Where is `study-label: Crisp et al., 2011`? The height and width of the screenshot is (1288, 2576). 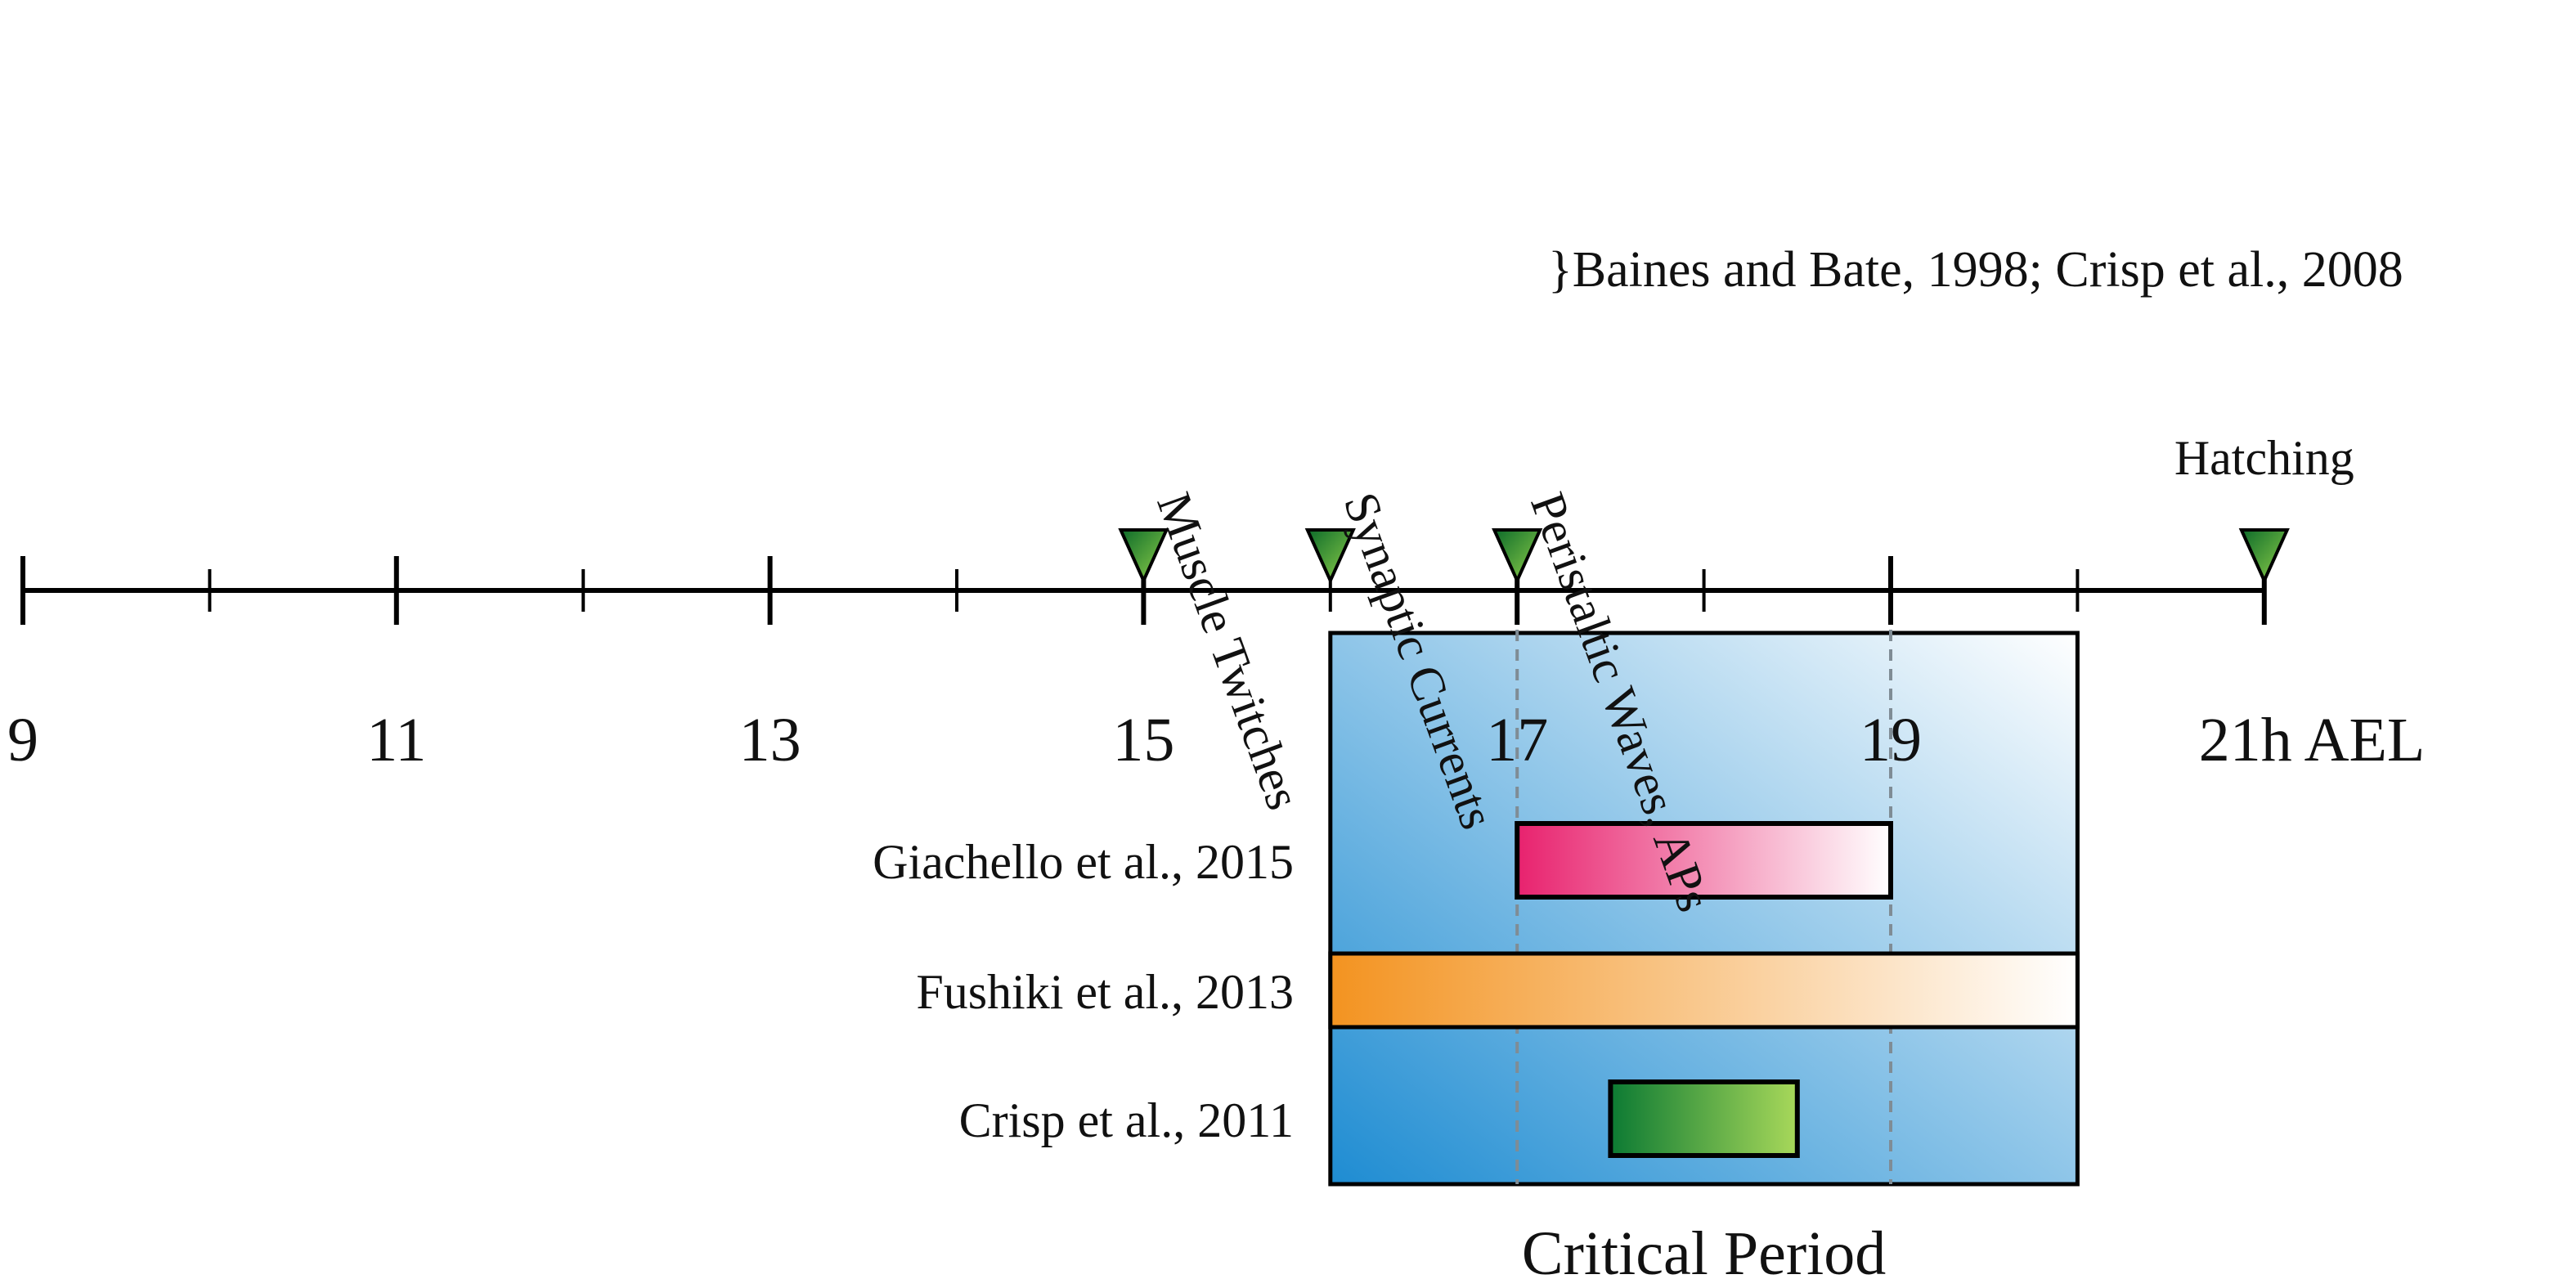 study-label: Crisp et al., 2011 is located at coordinates (1126, 1120).